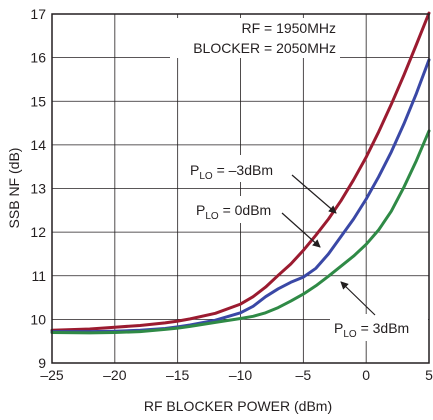  I want to click on y-tick-label: 13, so click(38, 189).